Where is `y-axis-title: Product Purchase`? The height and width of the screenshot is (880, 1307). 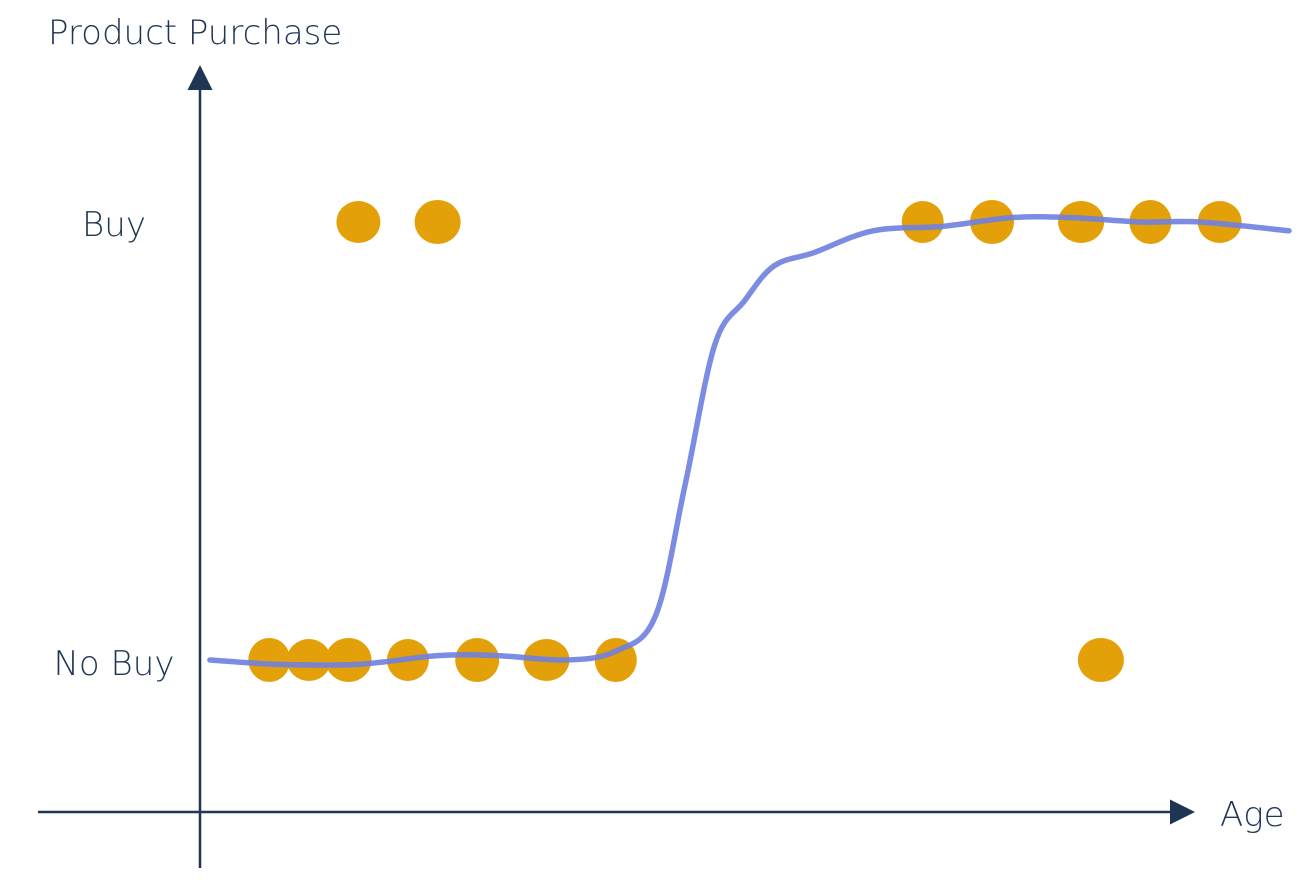
y-axis-title: Product Purchase is located at coordinates (195, 33).